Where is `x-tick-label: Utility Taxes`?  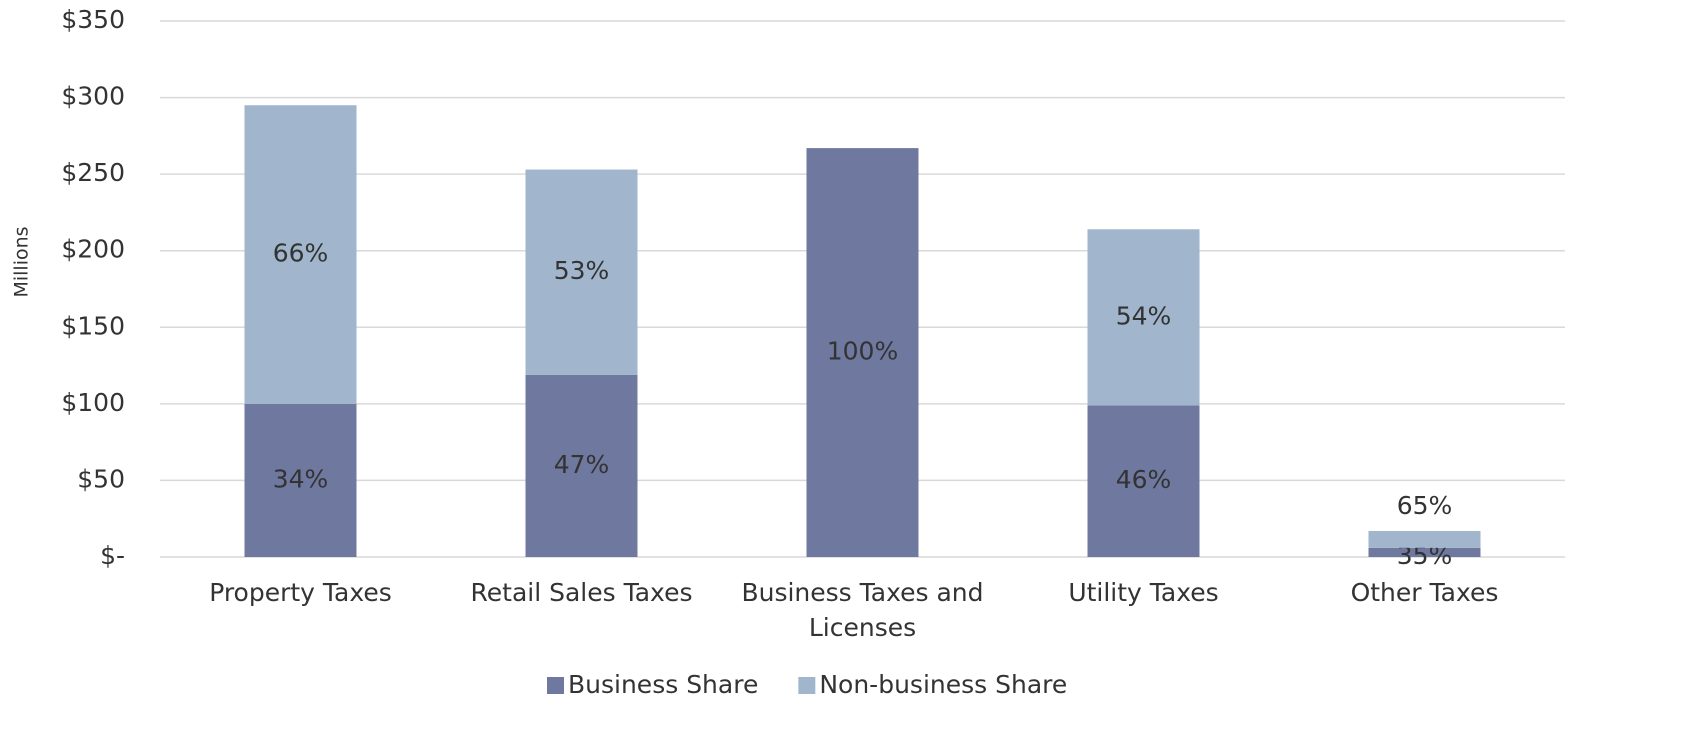 x-tick-label: Utility Taxes is located at coordinates (1143, 592).